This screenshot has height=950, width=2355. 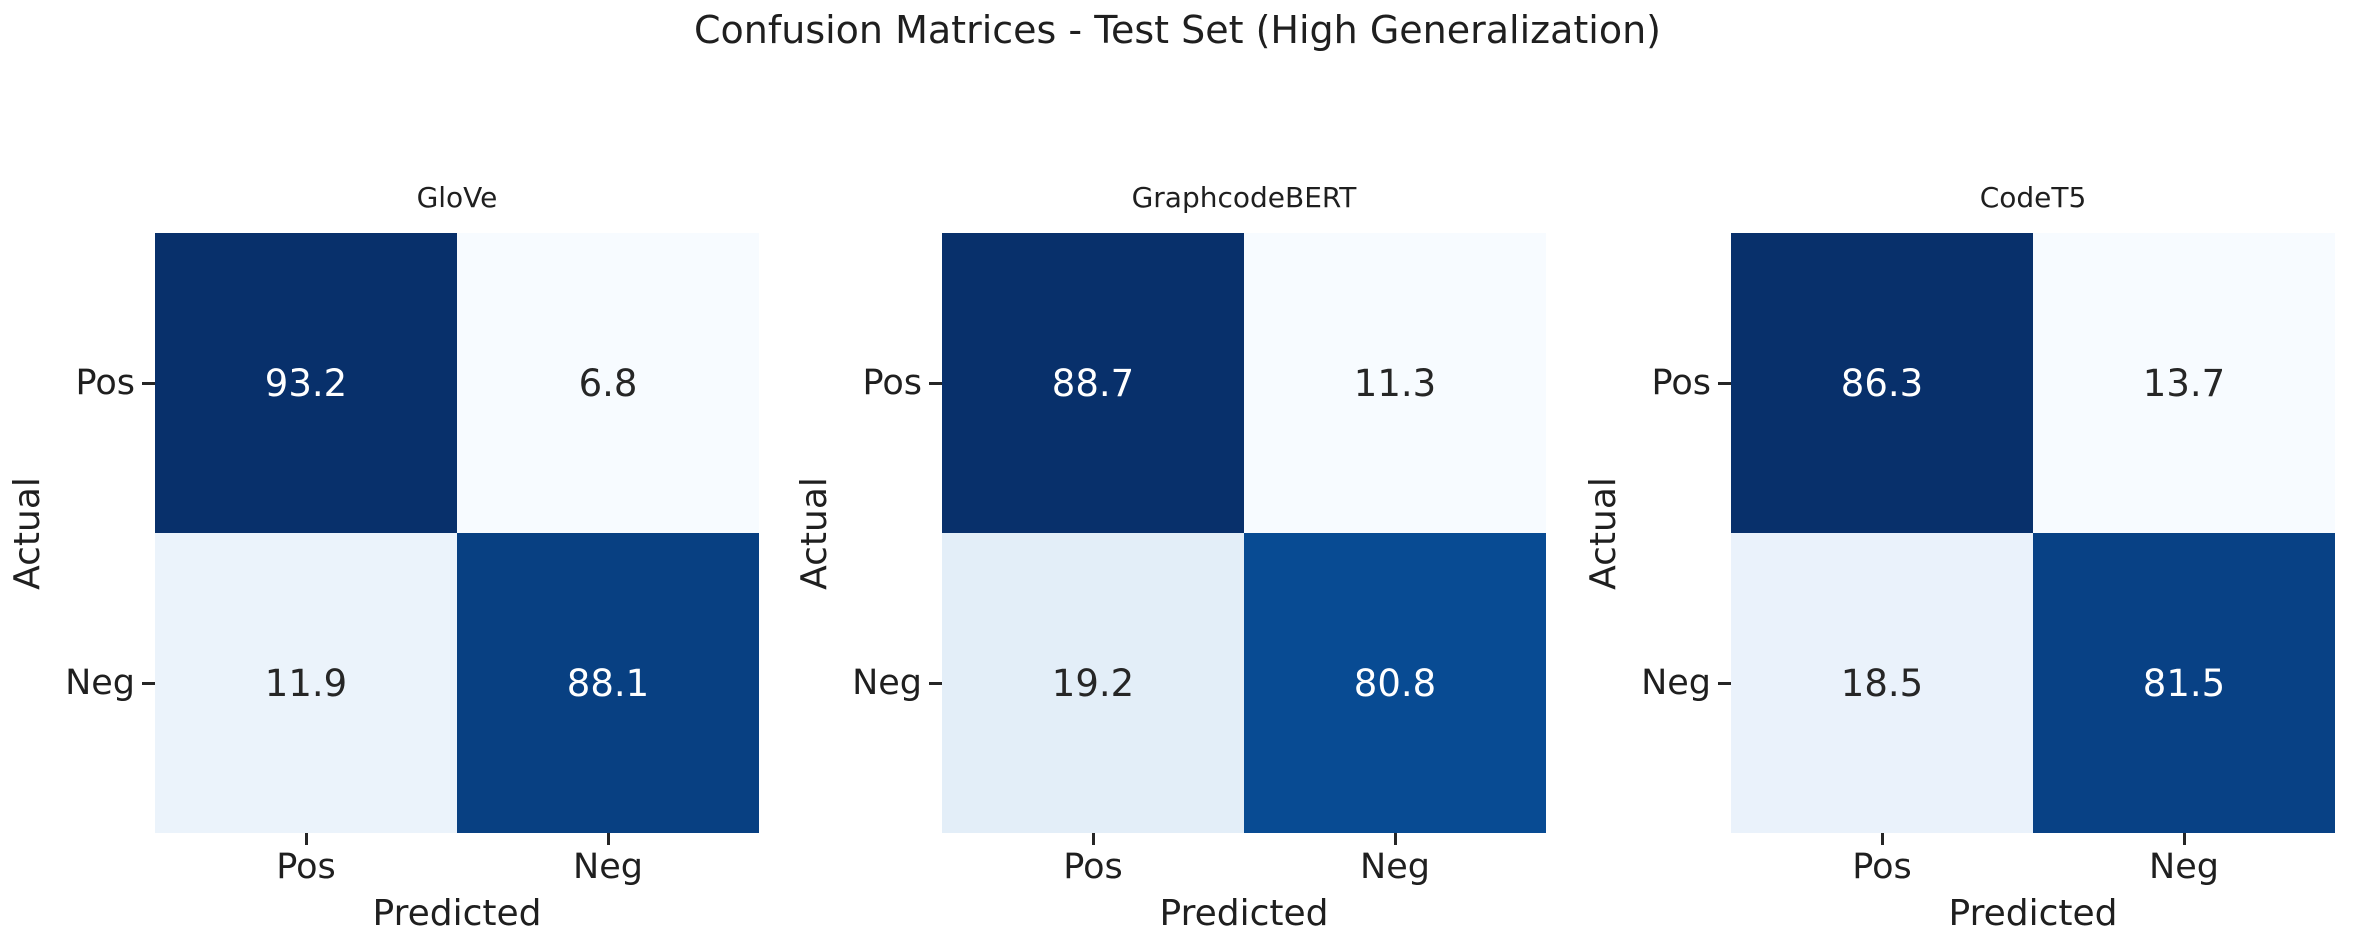 I want to click on cell-value: 11.3, so click(x=1395, y=383).